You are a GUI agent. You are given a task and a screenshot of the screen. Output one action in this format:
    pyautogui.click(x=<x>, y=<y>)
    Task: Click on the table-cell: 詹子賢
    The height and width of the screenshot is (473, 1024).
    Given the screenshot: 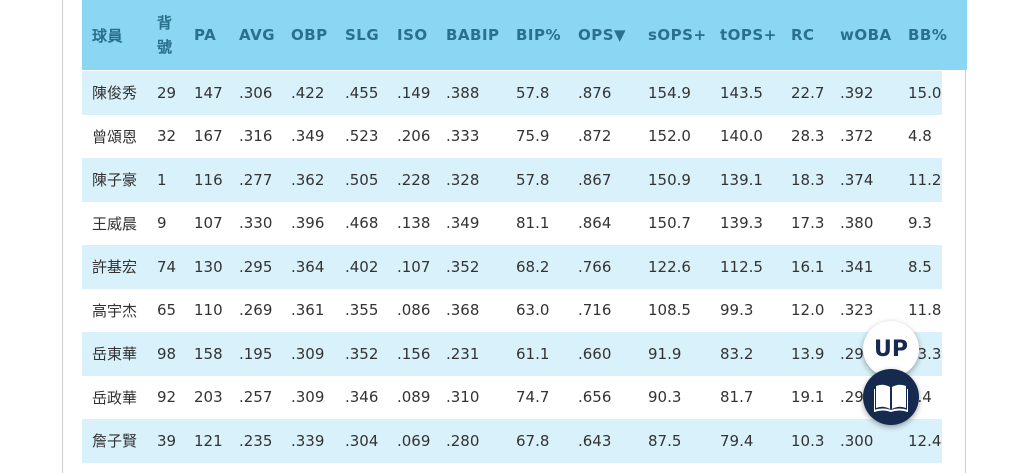 What is the action you would take?
    pyautogui.click(x=115, y=441)
    